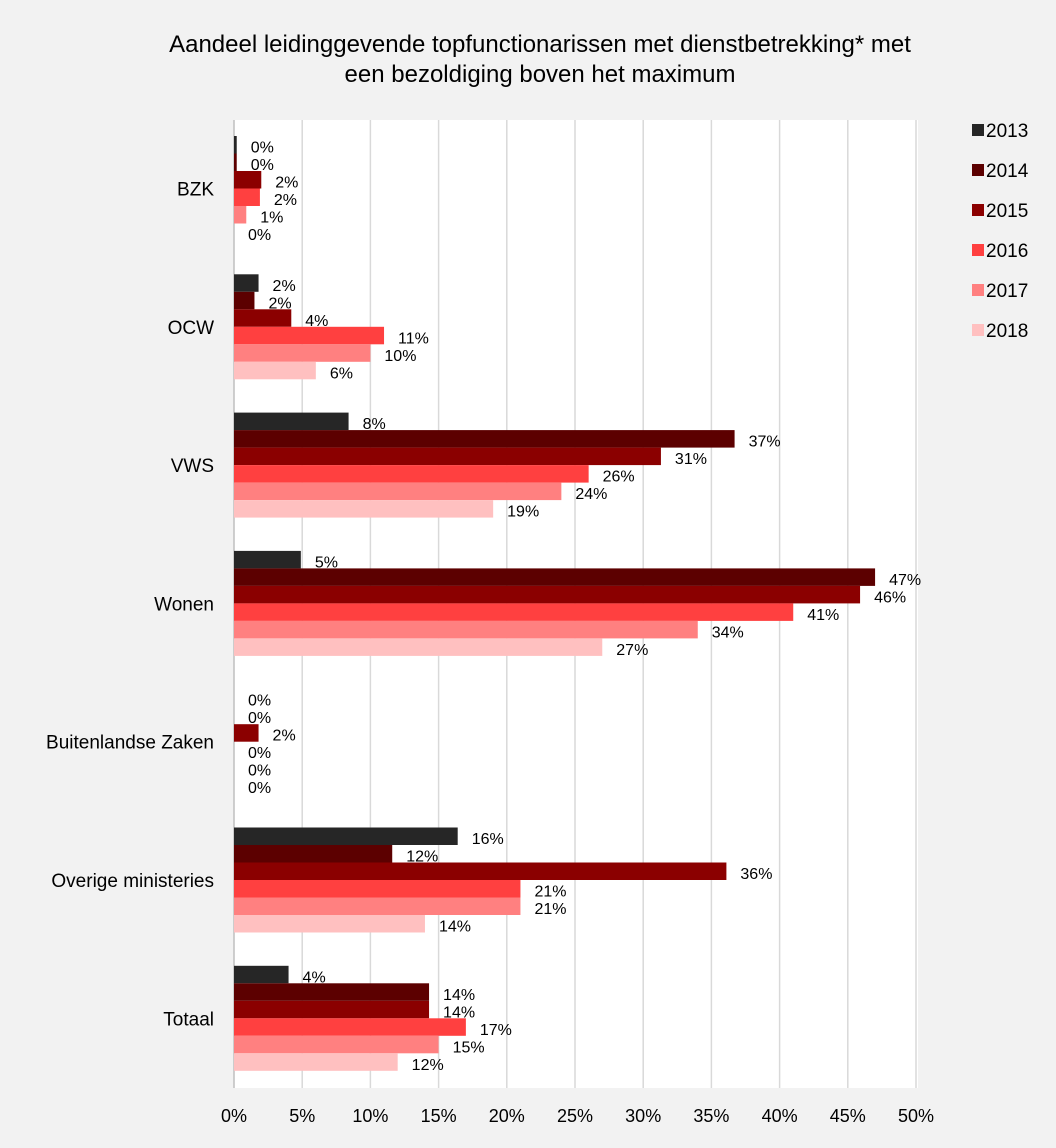 The width and height of the screenshot is (1056, 1148). Describe the element at coordinates (619, 477) in the screenshot. I see `data-label: 26%` at that location.